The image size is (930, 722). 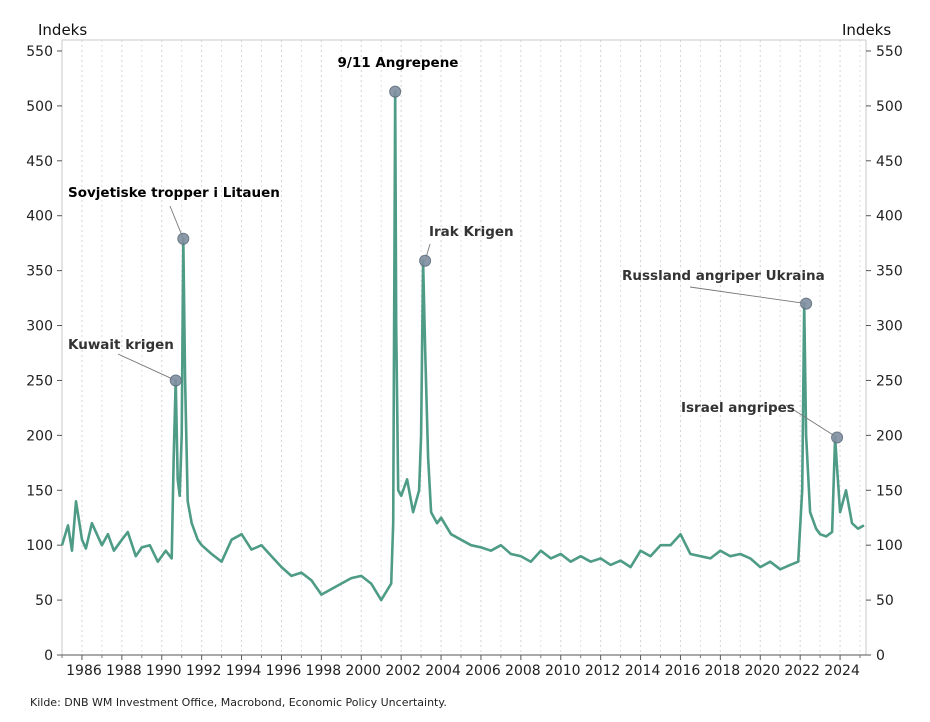 I want to click on y-tick-label-left: 500, so click(x=39, y=107).